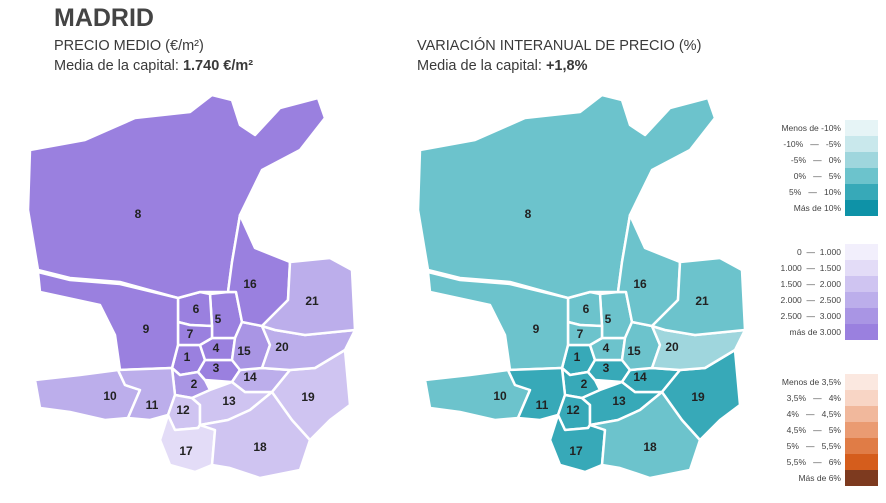  I want to click on legend-item: 5% — 10%, so click(819, 192).